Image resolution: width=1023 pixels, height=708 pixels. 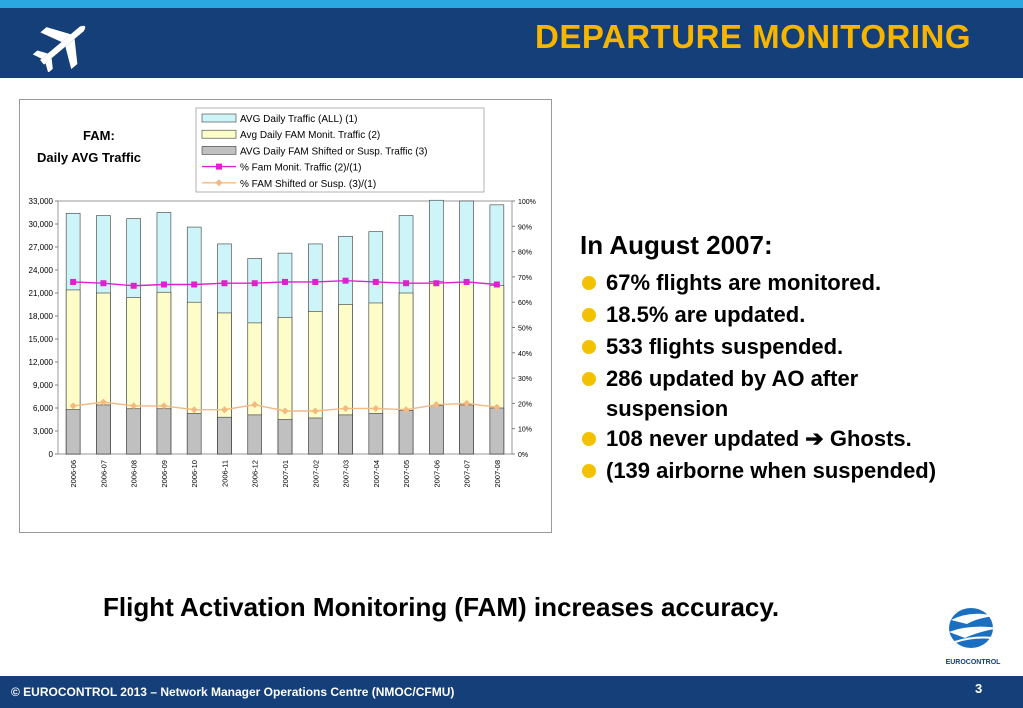 What do you see at coordinates (164, 474) in the screenshot?
I see `x-tick-label: 2006-09` at bounding box center [164, 474].